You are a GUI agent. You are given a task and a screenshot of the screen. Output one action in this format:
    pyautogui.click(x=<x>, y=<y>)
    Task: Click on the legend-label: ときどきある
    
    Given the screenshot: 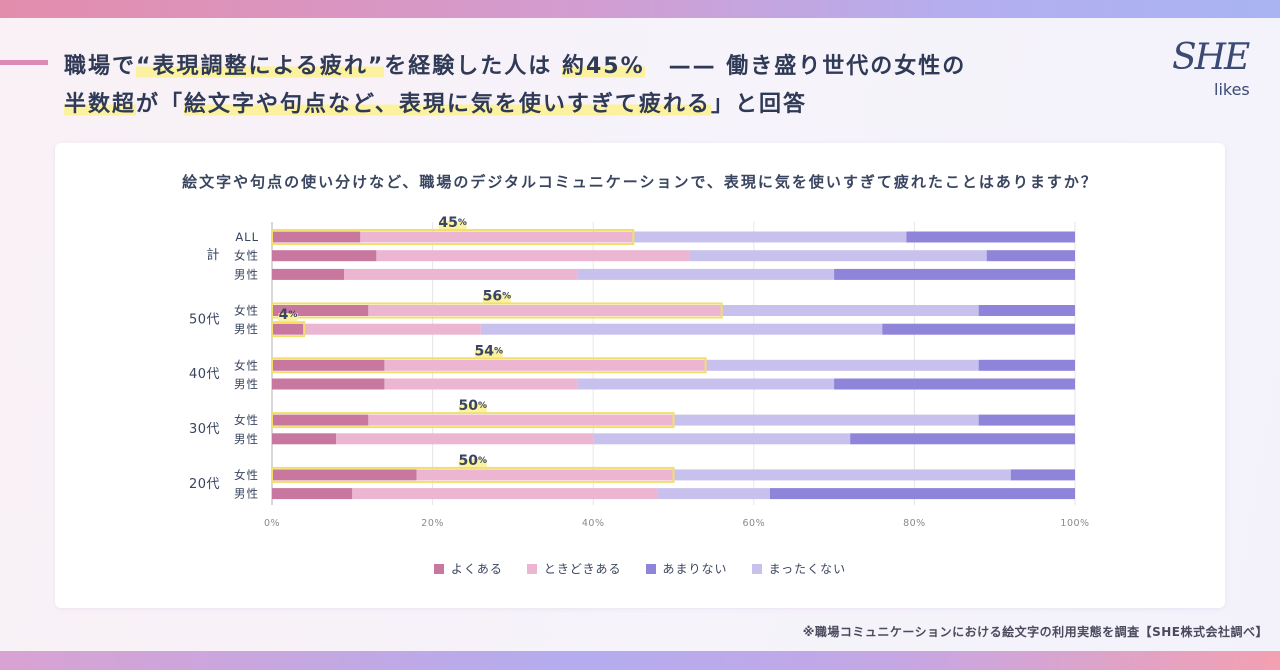 What is the action you would take?
    pyautogui.click(x=582, y=569)
    